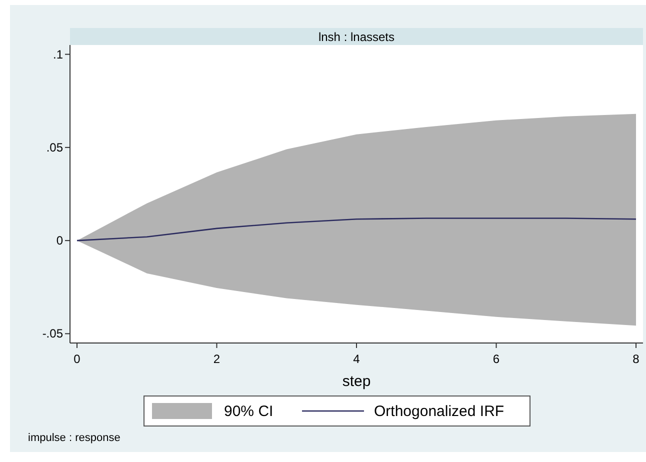  What do you see at coordinates (60, 241) in the screenshot?
I see `y-tick-label: 0` at bounding box center [60, 241].